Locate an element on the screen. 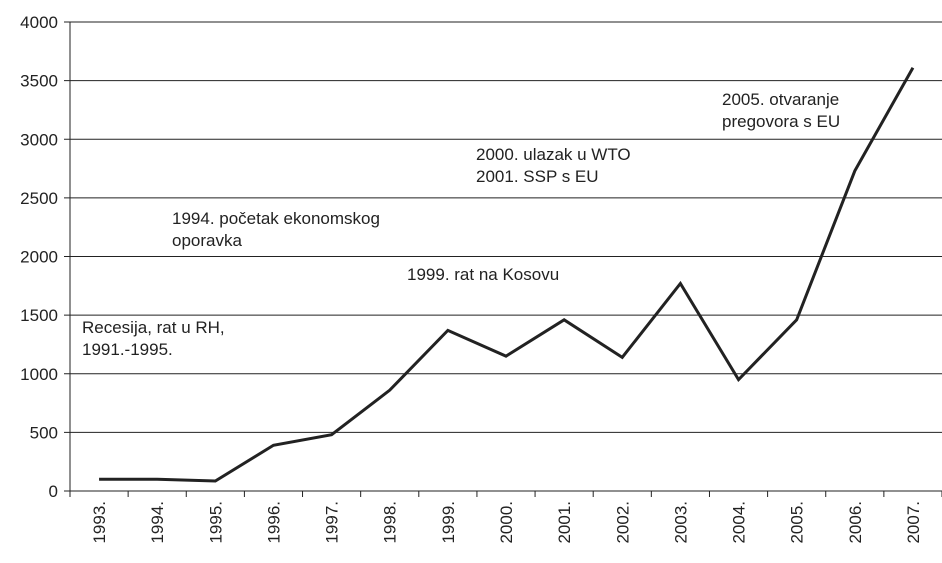 The image size is (942, 563). x-tick-label: 1999. is located at coordinates (448, 522).